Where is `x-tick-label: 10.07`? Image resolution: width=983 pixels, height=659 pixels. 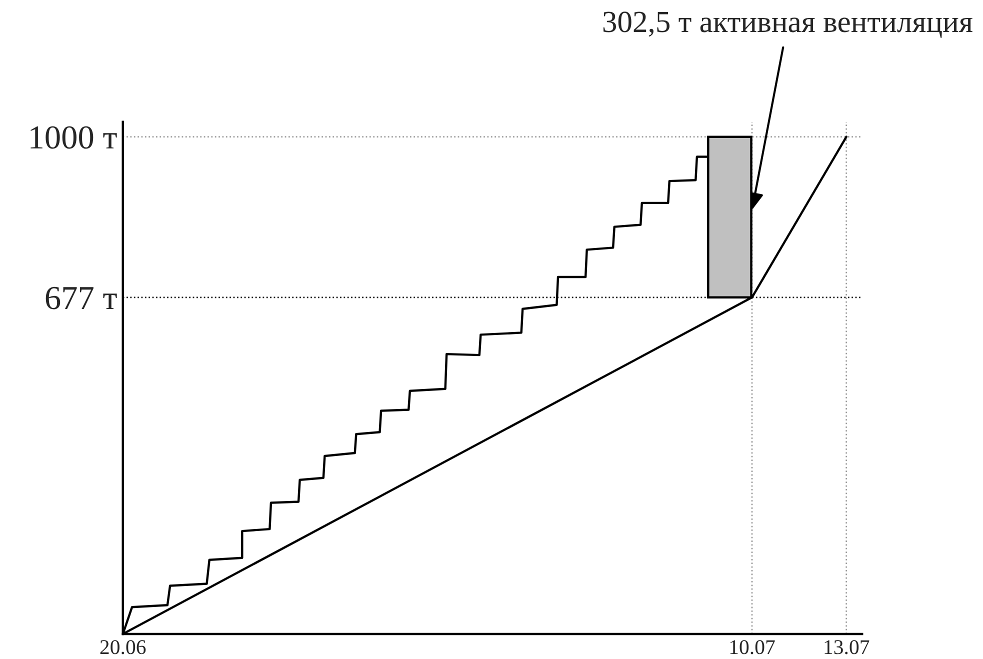 x-tick-label: 10.07 is located at coordinates (752, 647).